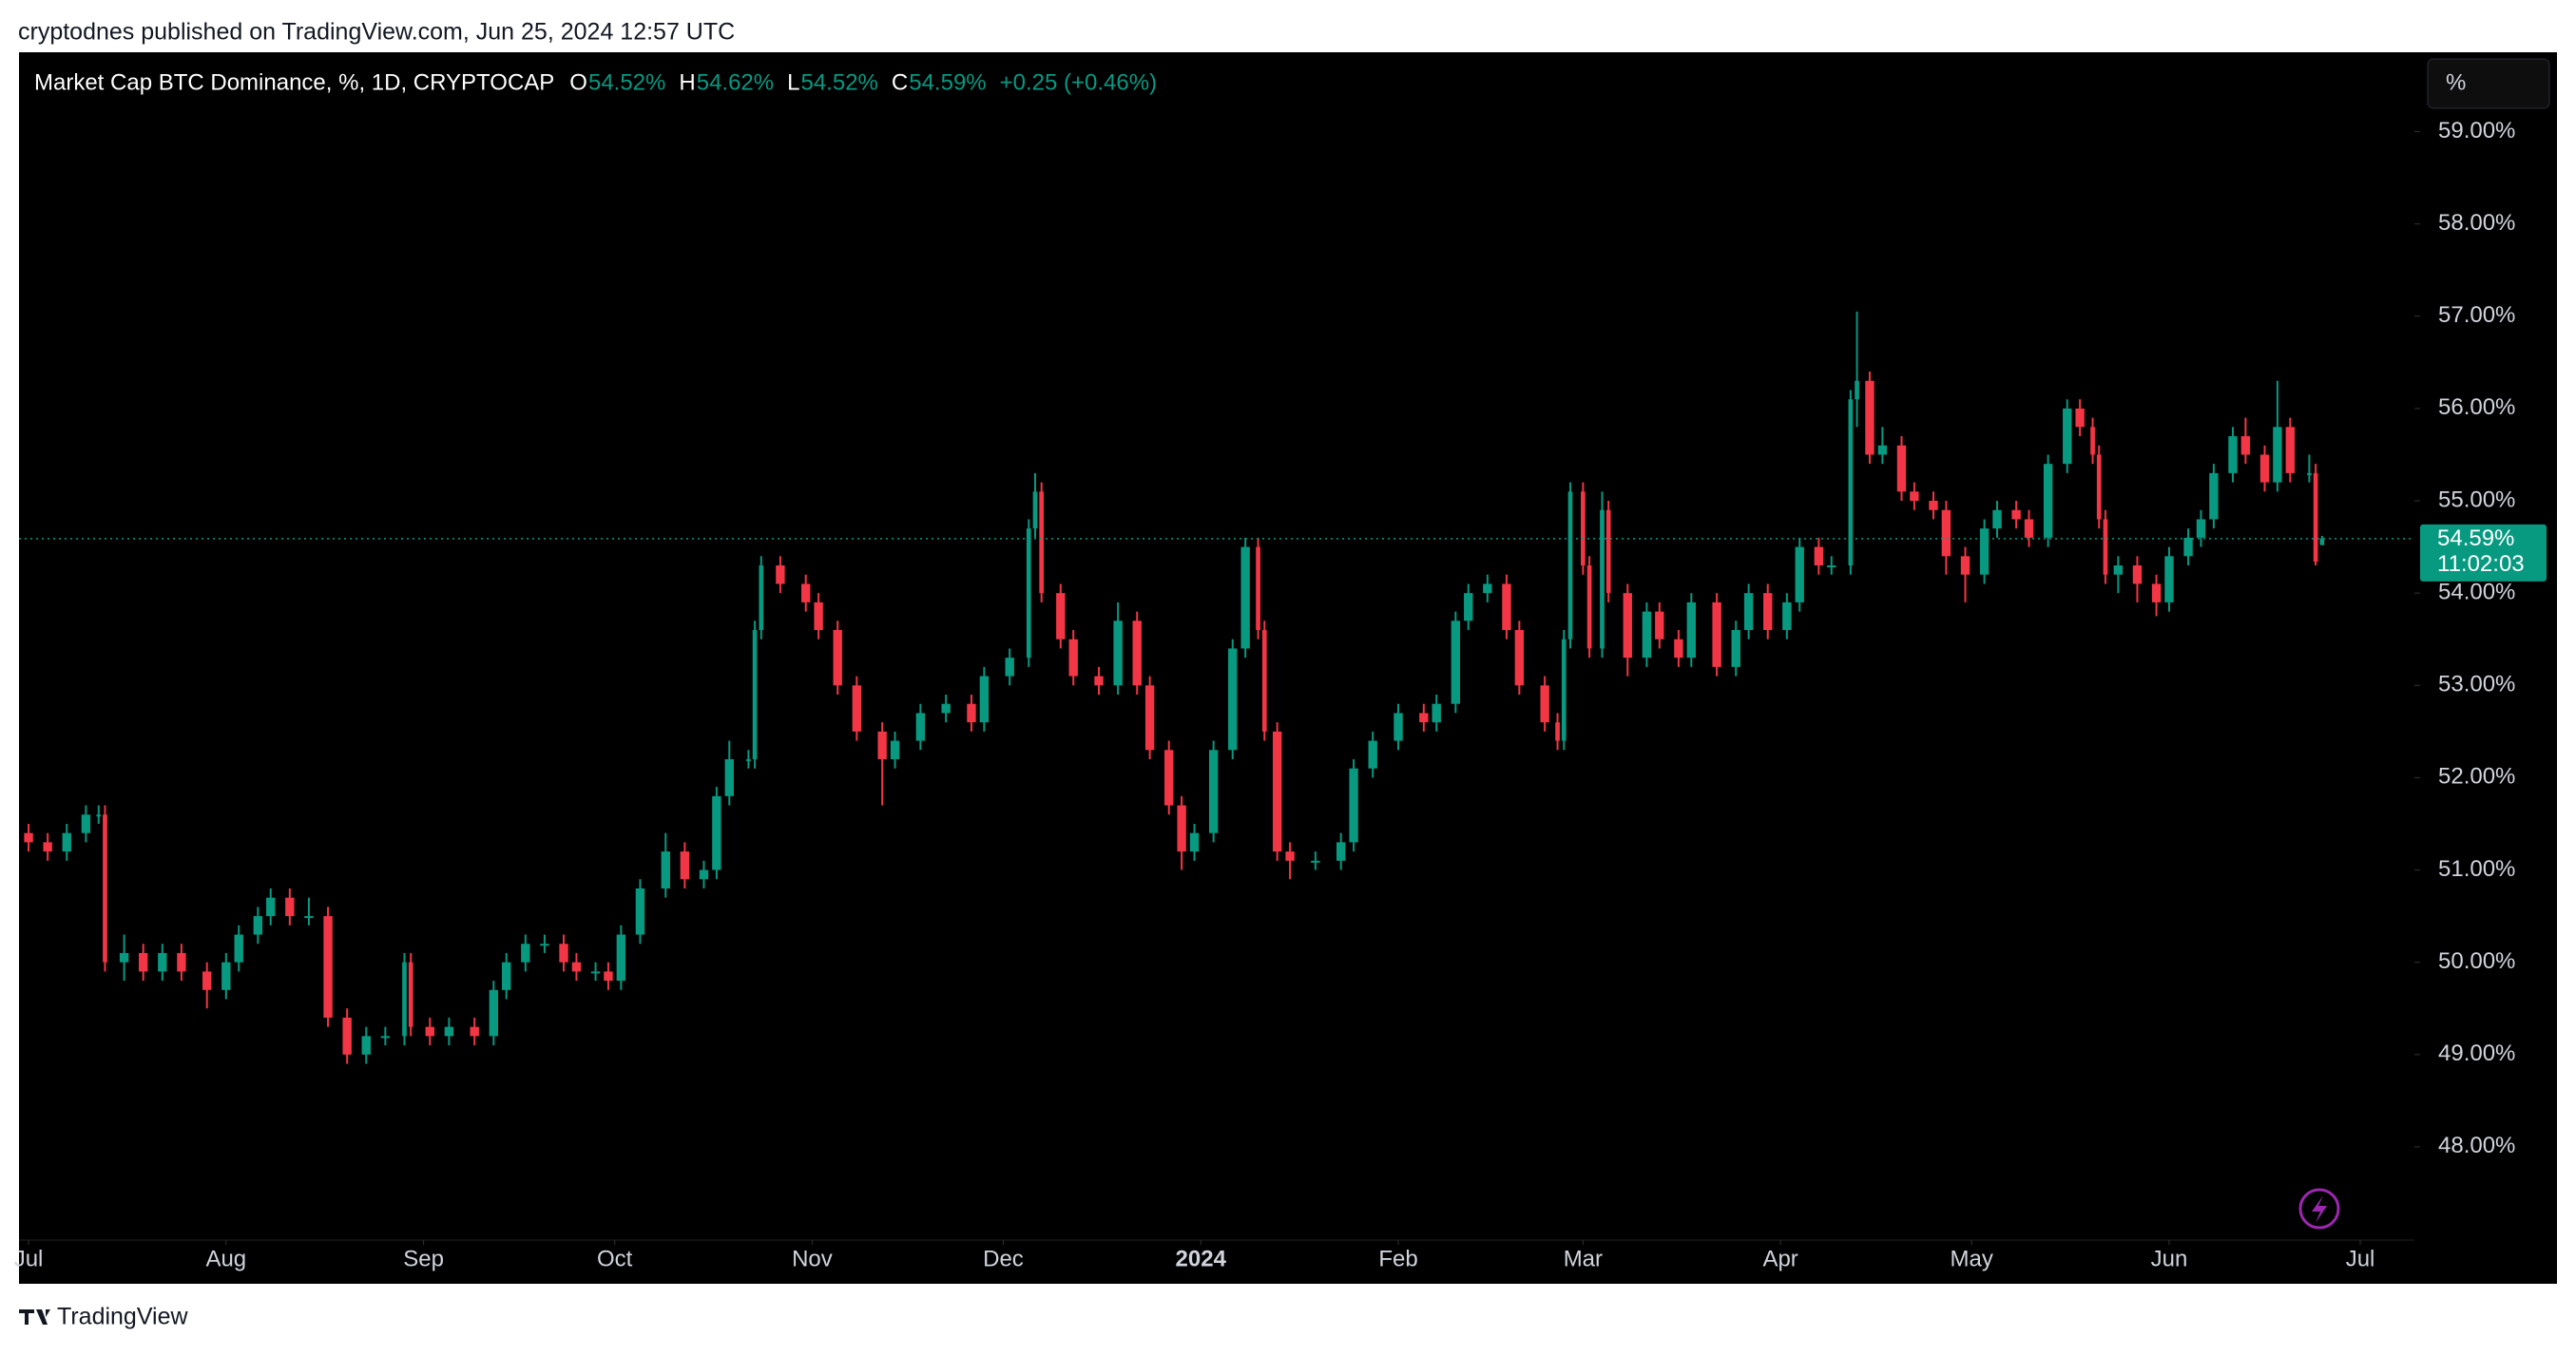  I want to click on x-tick-label: 2024, so click(1201, 1258).